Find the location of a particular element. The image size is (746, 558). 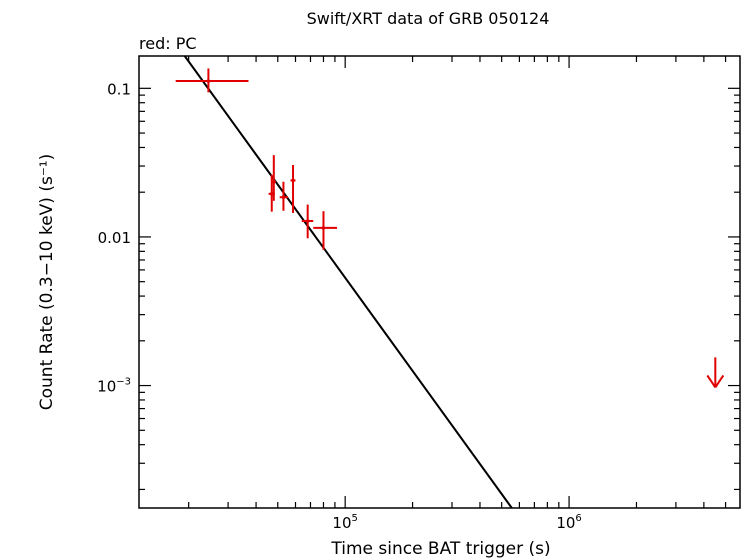

legend-label: red: PC is located at coordinates (168, 43).